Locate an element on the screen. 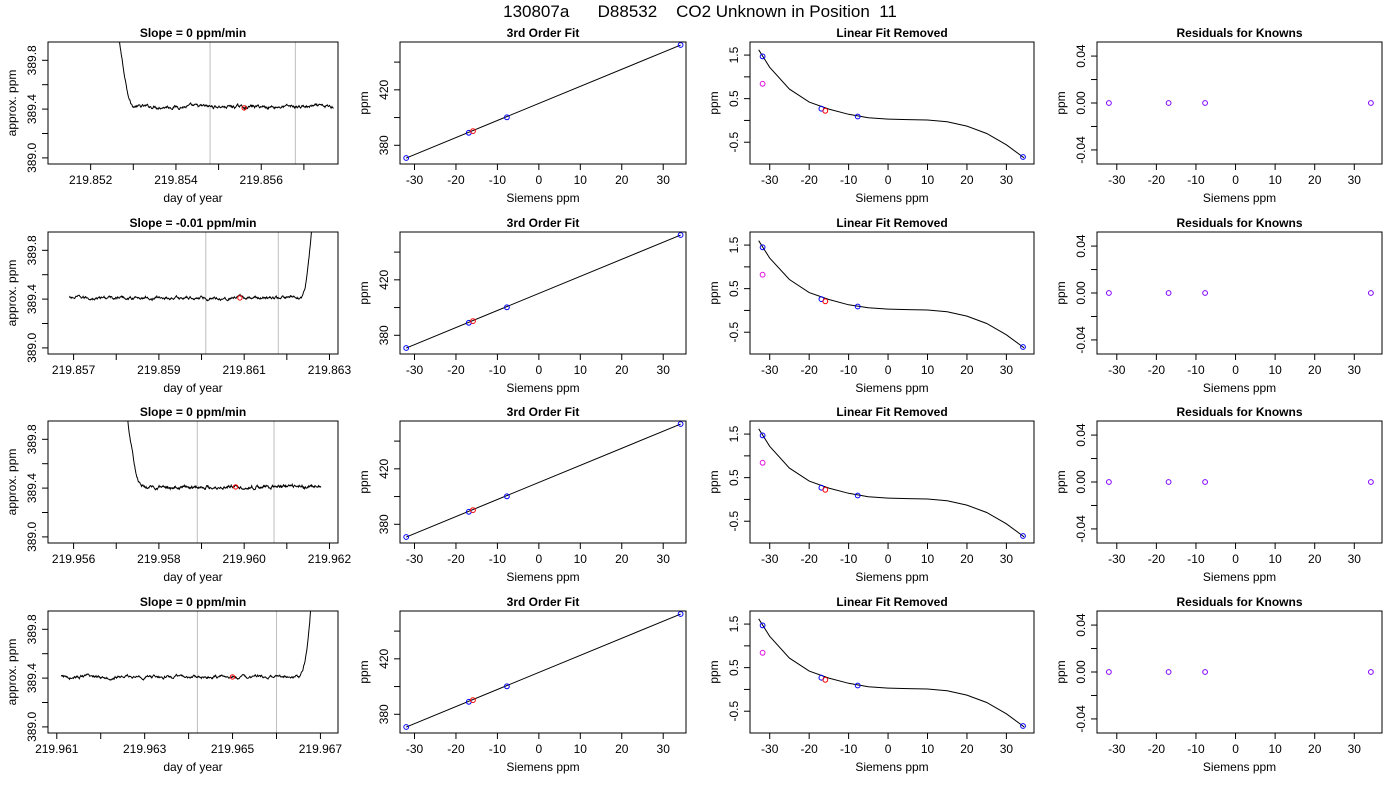  panel-r3-c3-xlabel: Siemens ppm is located at coordinates (1239, 767).